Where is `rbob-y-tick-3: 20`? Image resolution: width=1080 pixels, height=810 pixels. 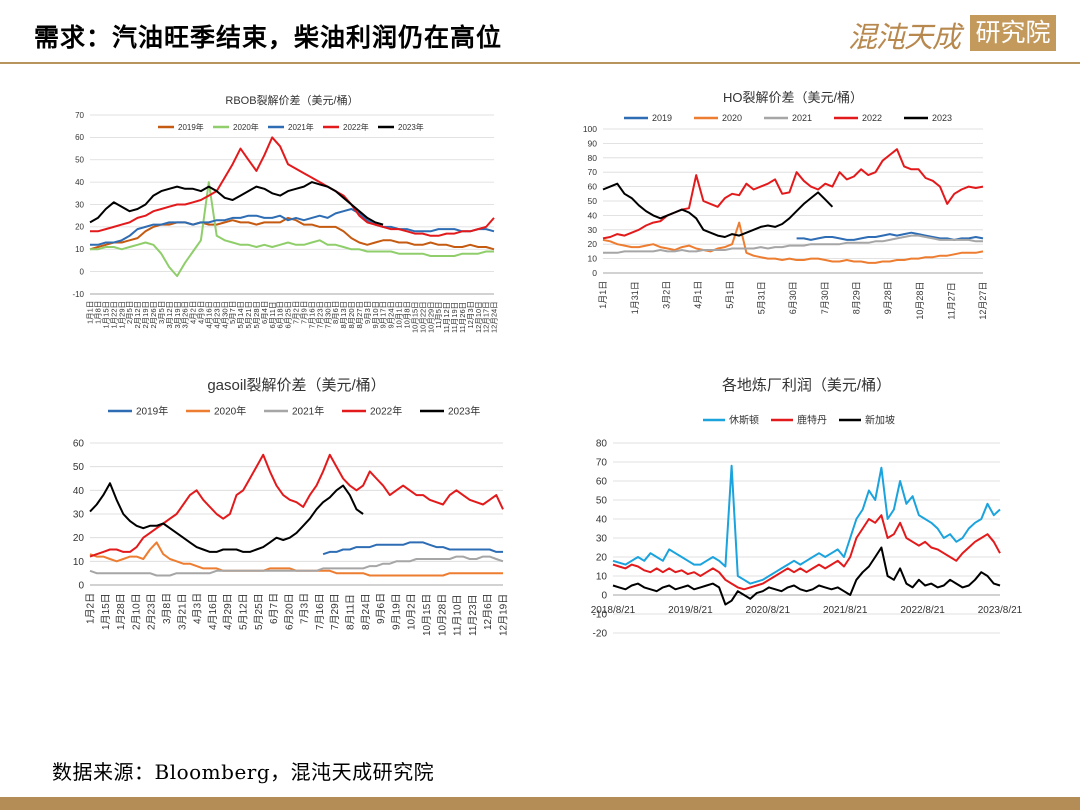
rbob-y-tick-3: 20 is located at coordinates (79, 227).